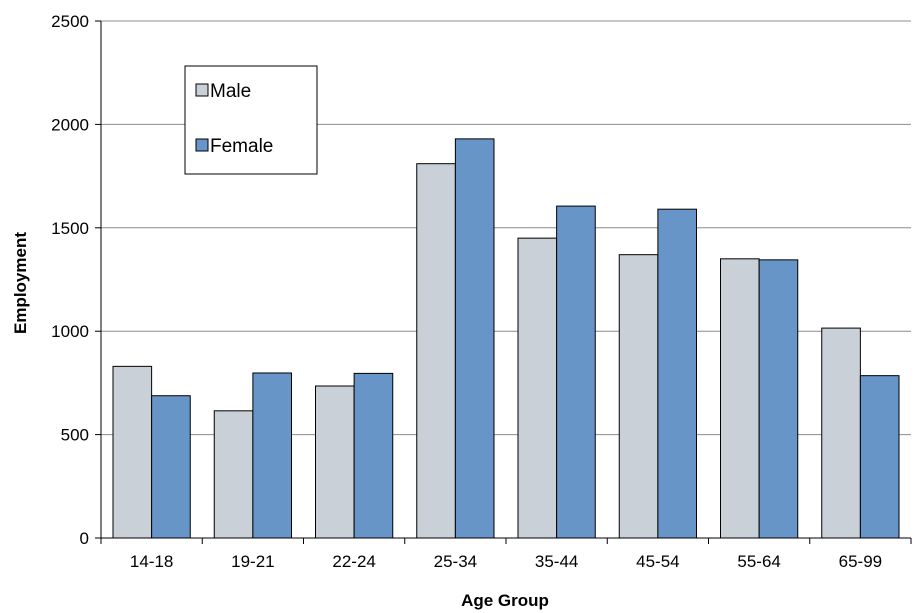 Image resolution: width=919 pixels, height=613 pixels. I want to click on y-tick-label: 2500, so click(70, 21).